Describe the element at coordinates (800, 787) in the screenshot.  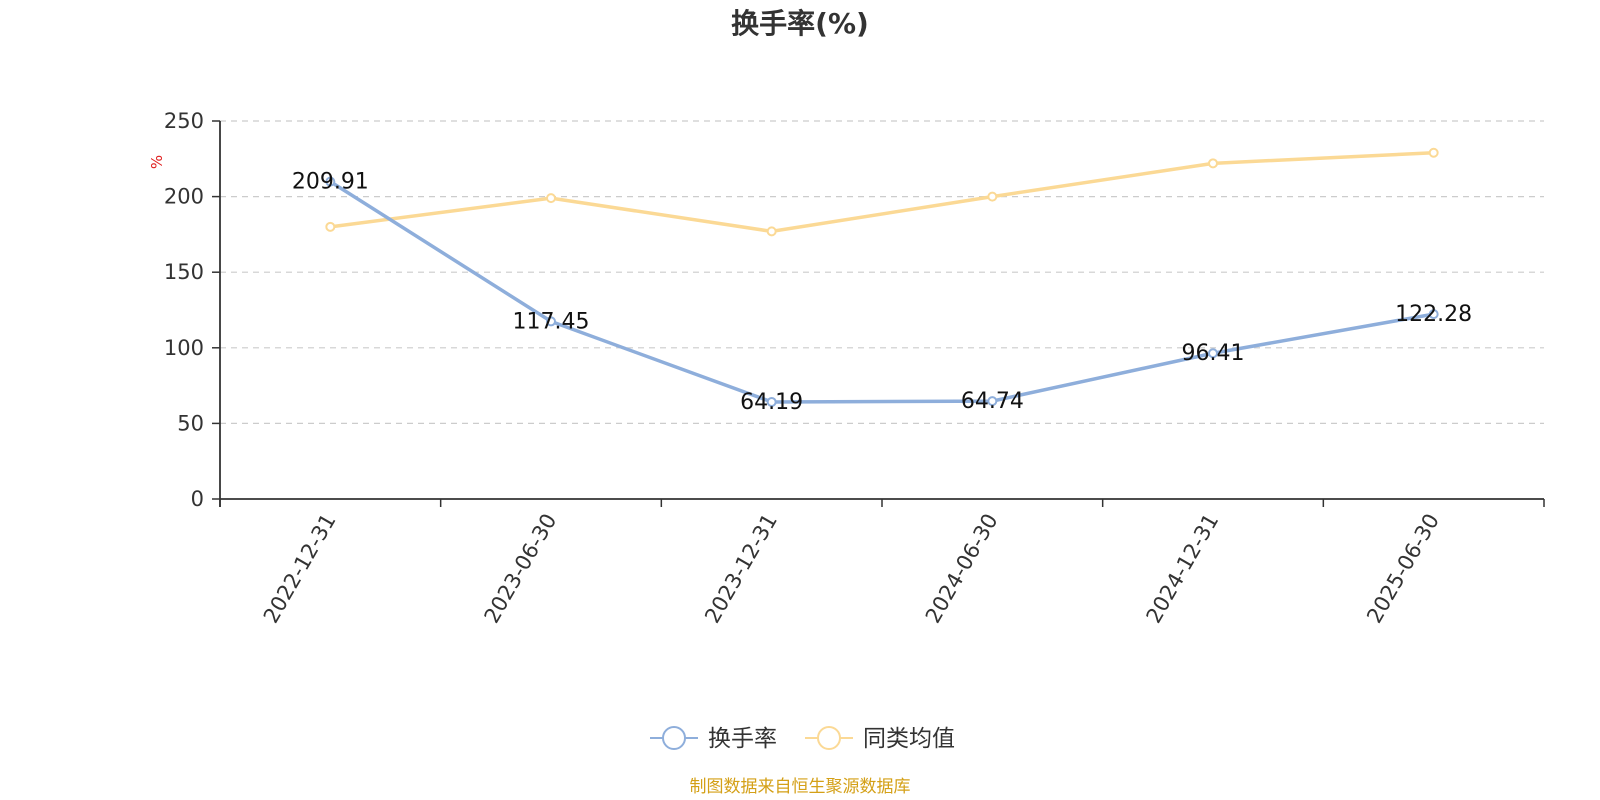
I see `source-note: 制图数据来自恒生聚源数据库` at that location.